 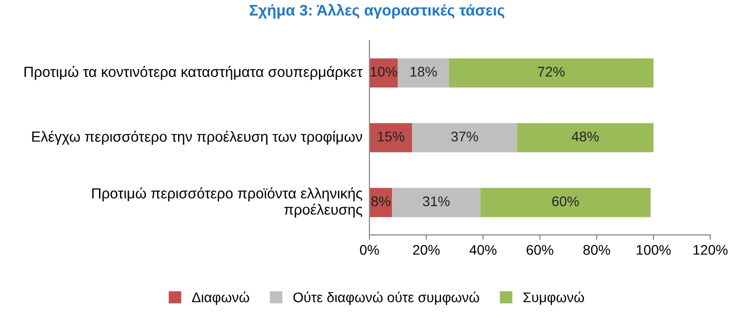 I want to click on x-tick-label: 0%, so click(x=370, y=249).